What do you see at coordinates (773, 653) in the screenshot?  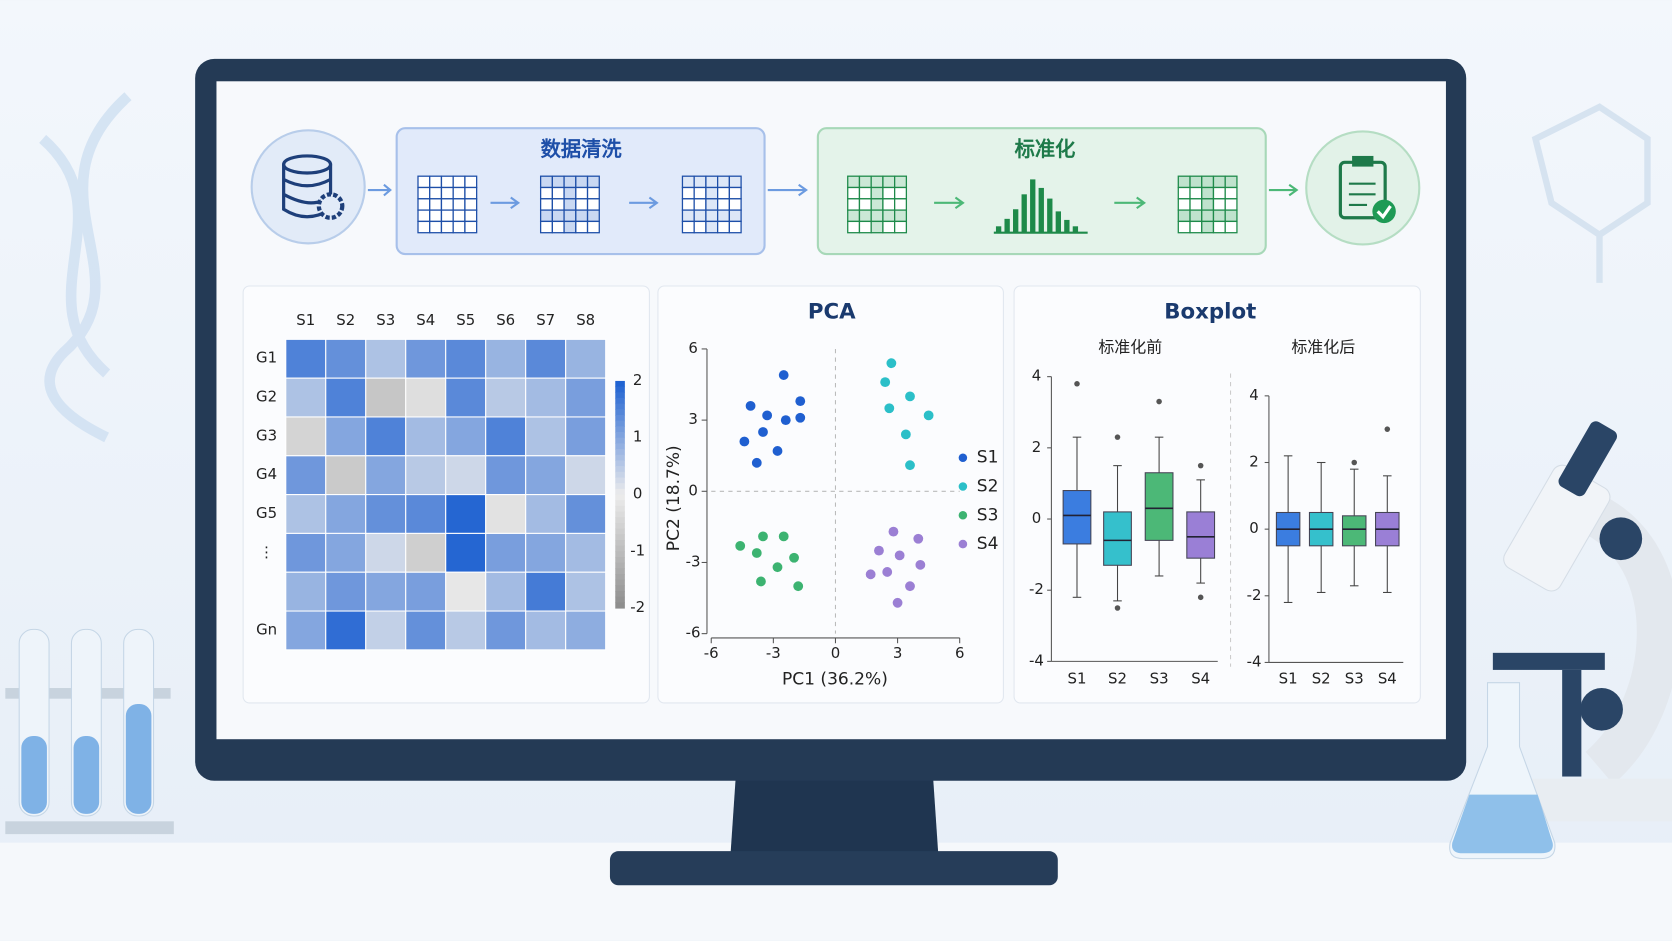 I see `x-tick-label: -3` at bounding box center [773, 653].